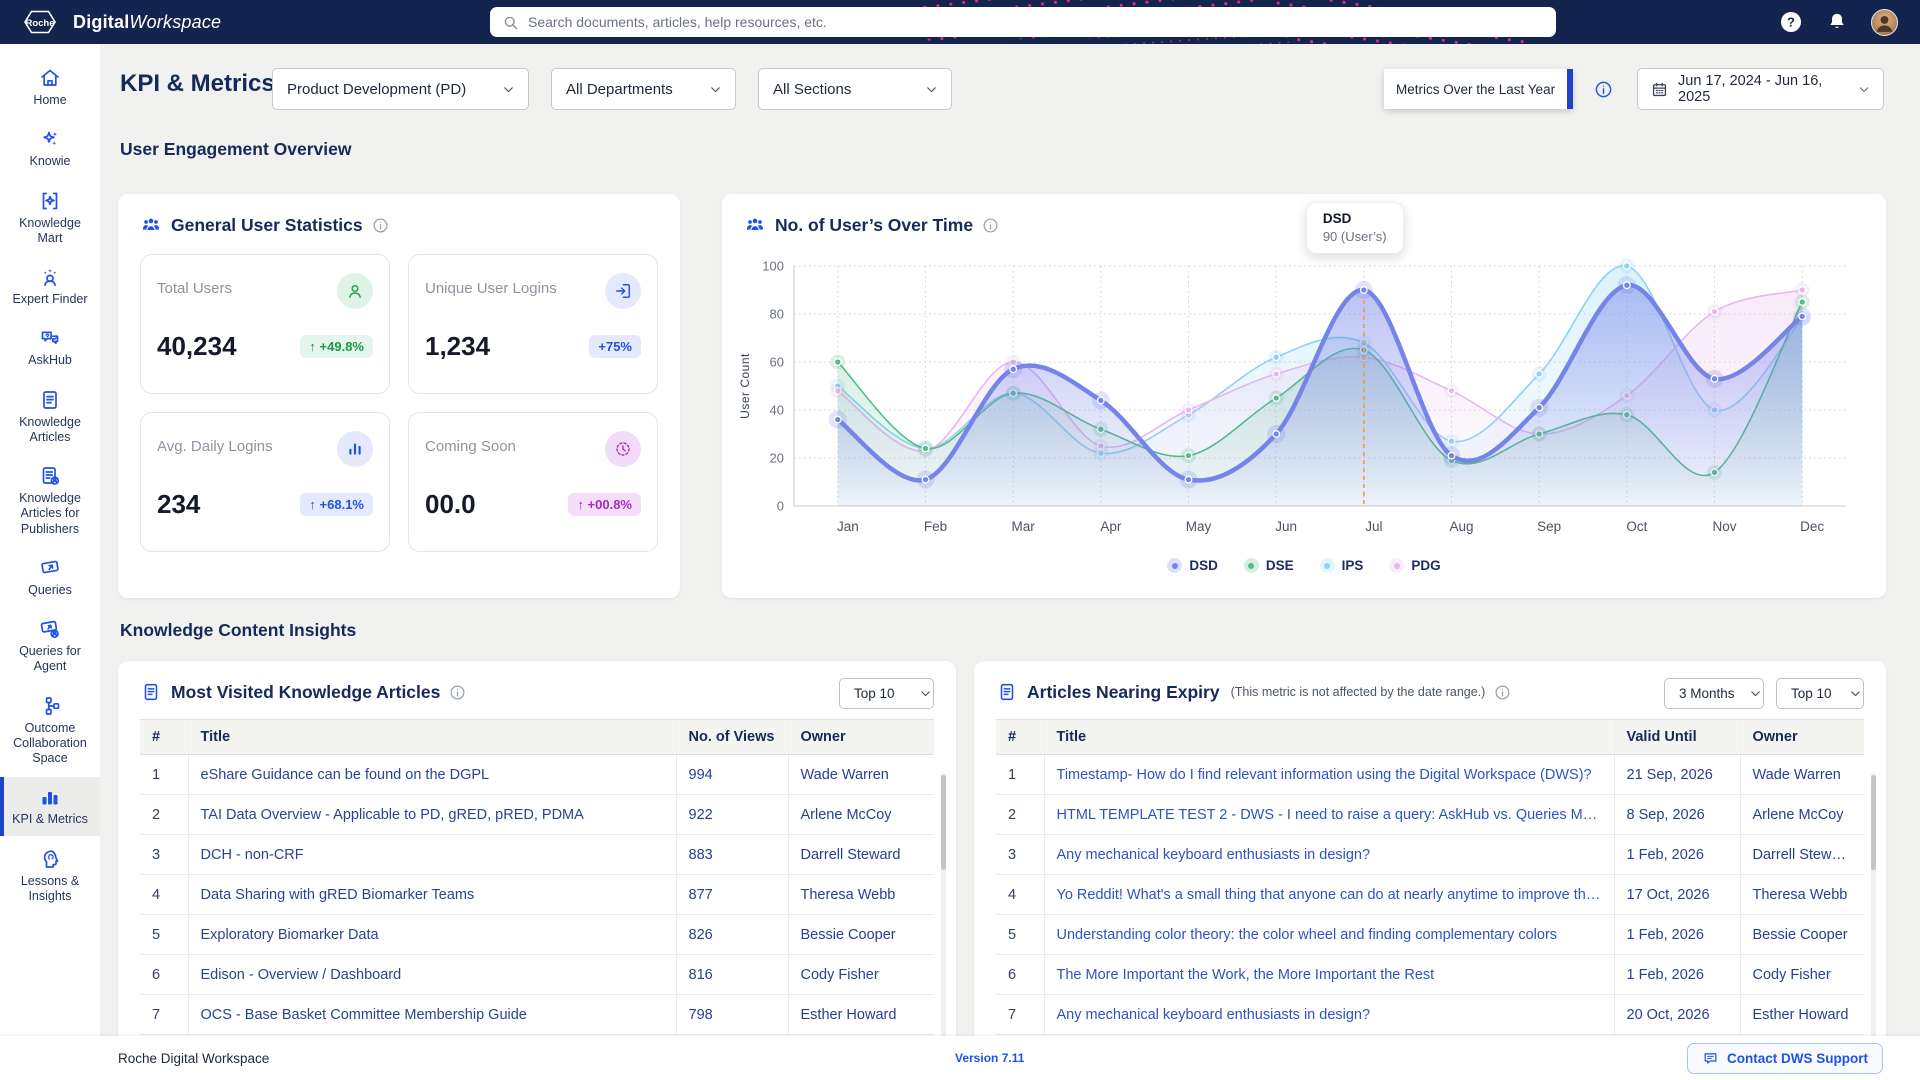 The width and height of the screenshot is (1920, 1080). Describe the element at coordinates (50, 338) in the screenshot. I see `askhub-icon` at that location.